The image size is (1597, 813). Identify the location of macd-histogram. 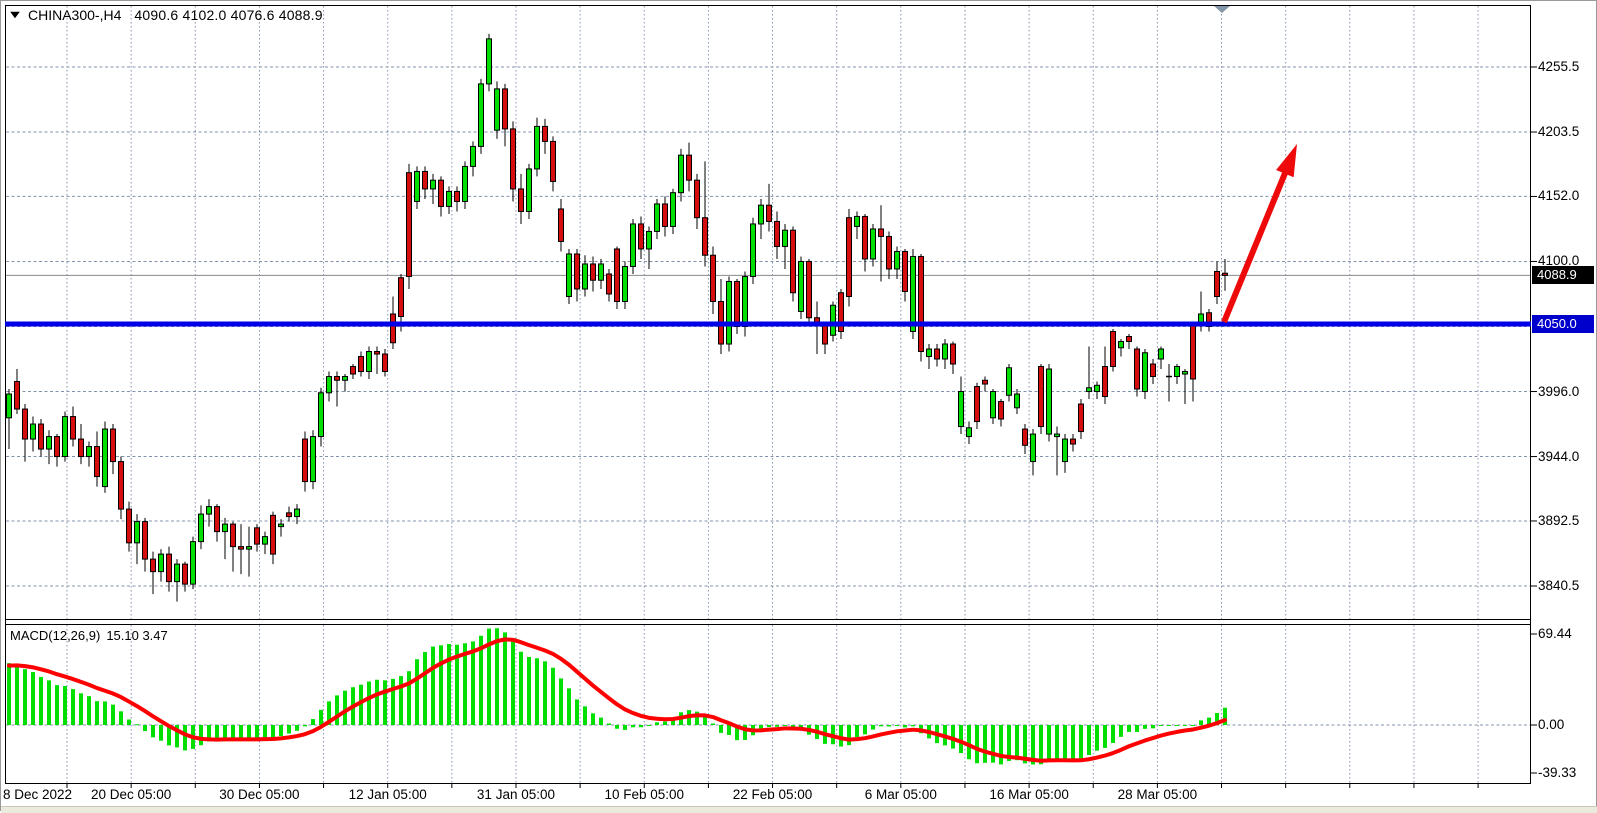
(617, 696).